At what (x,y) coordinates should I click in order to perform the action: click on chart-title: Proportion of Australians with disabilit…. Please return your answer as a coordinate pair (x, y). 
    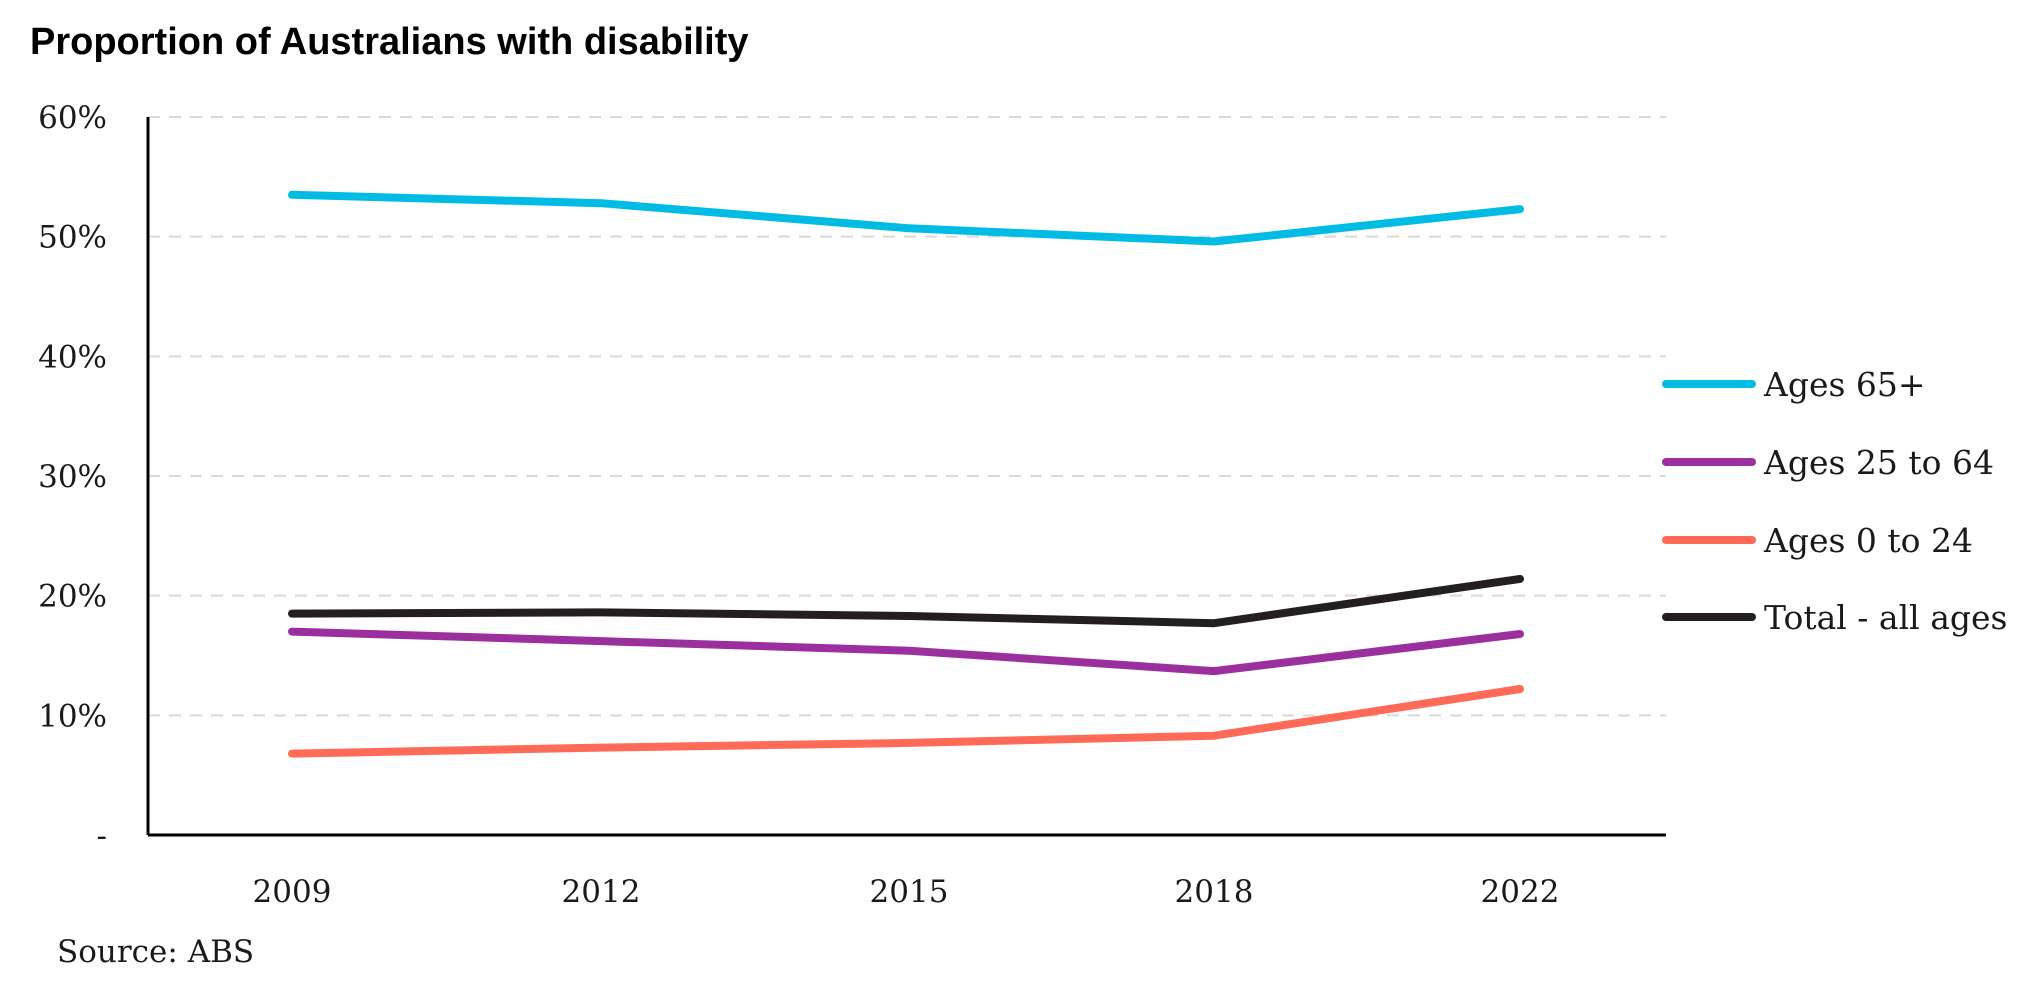
    Looking at the image, I should click on (389, 42).